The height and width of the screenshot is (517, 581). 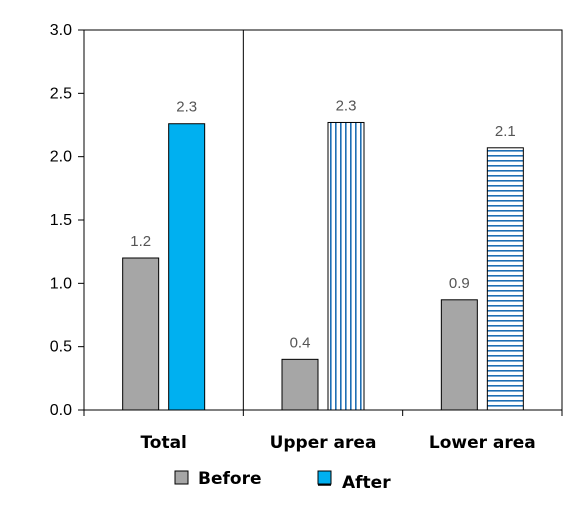 I want to click on legend: Before After, so click(x=282, y=481).